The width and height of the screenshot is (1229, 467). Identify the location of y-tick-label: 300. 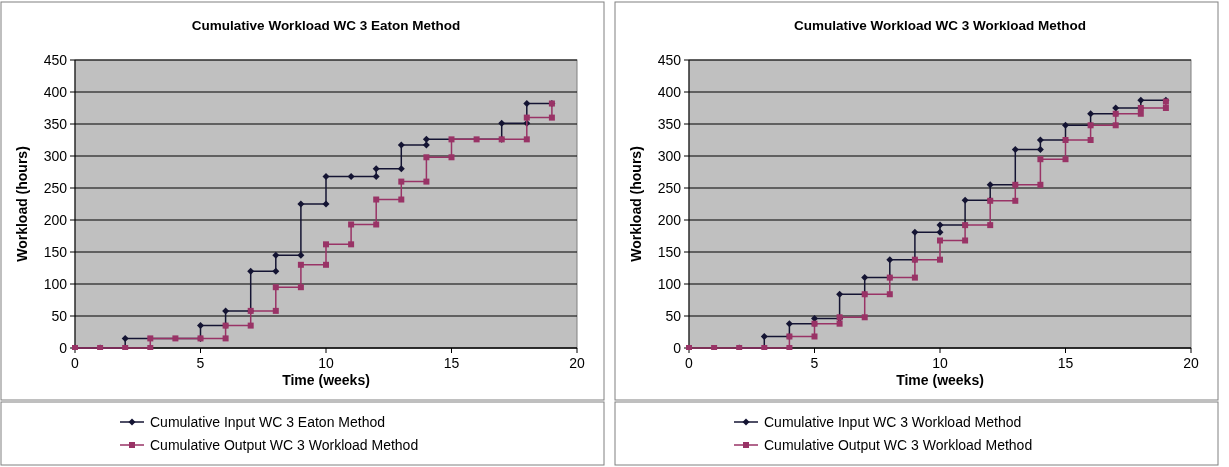
(55, 155).